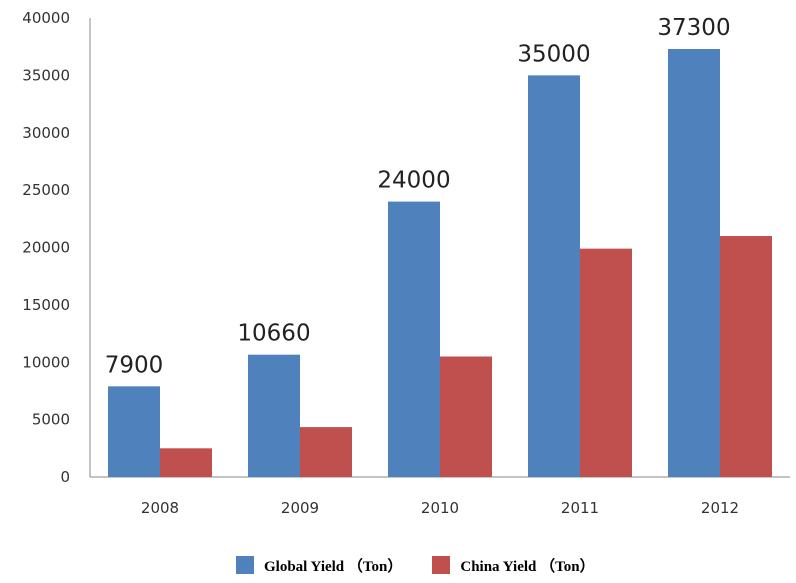 This screenshot has width=796, height=583. I want to click on x-tick-label: 2012, so click(720, 508).